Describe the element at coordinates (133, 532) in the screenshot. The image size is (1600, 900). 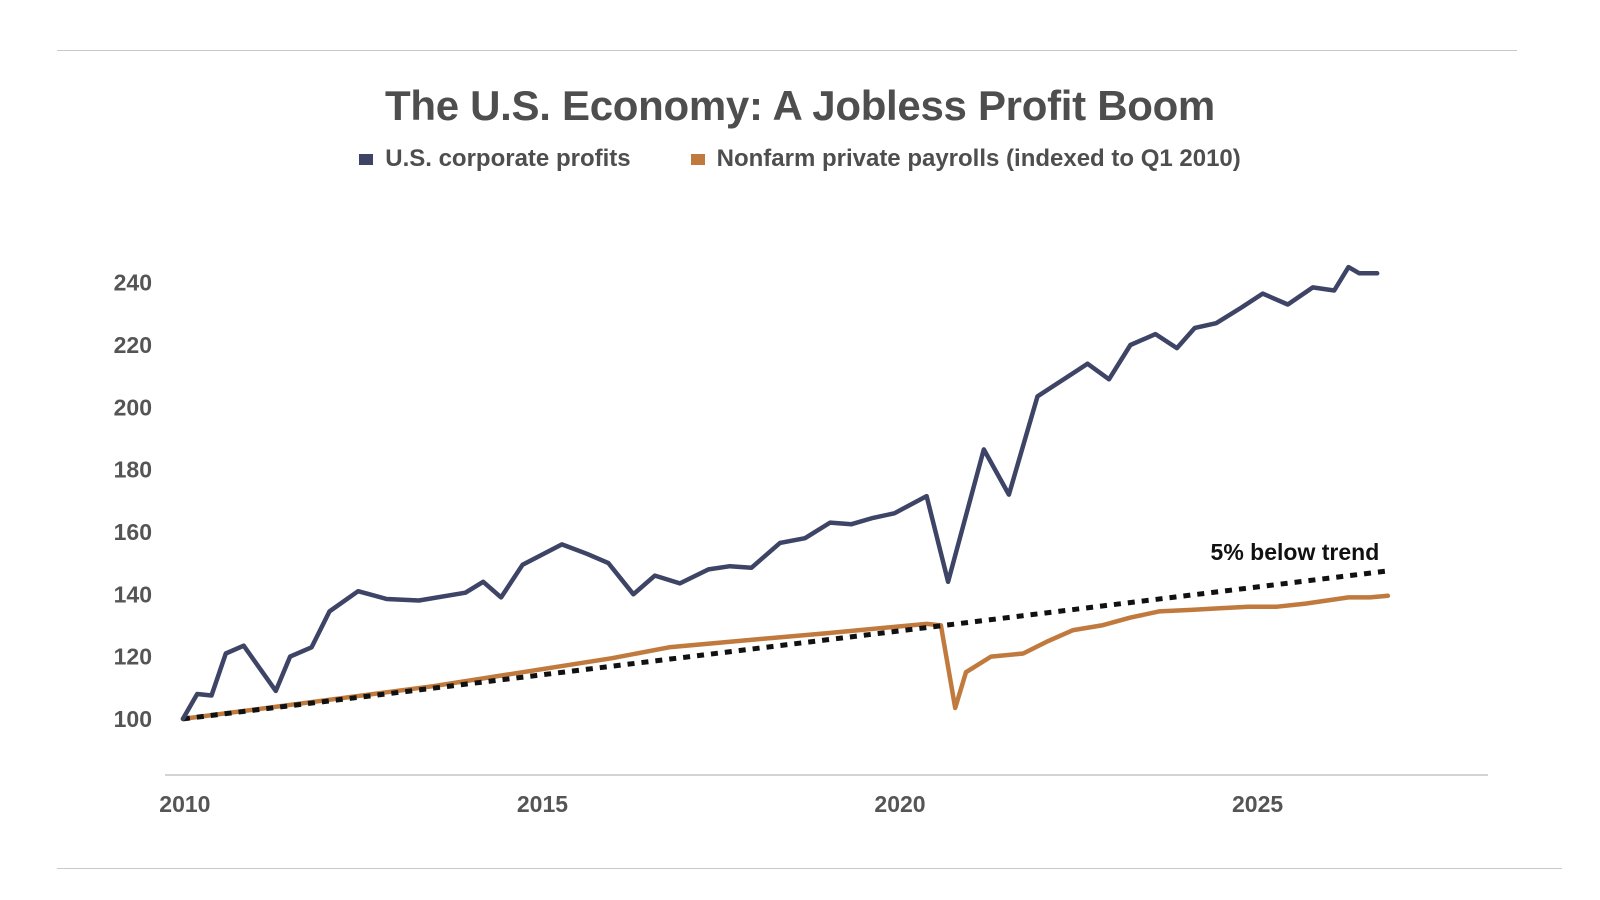
I see `y-tick-label: 160` at that location.